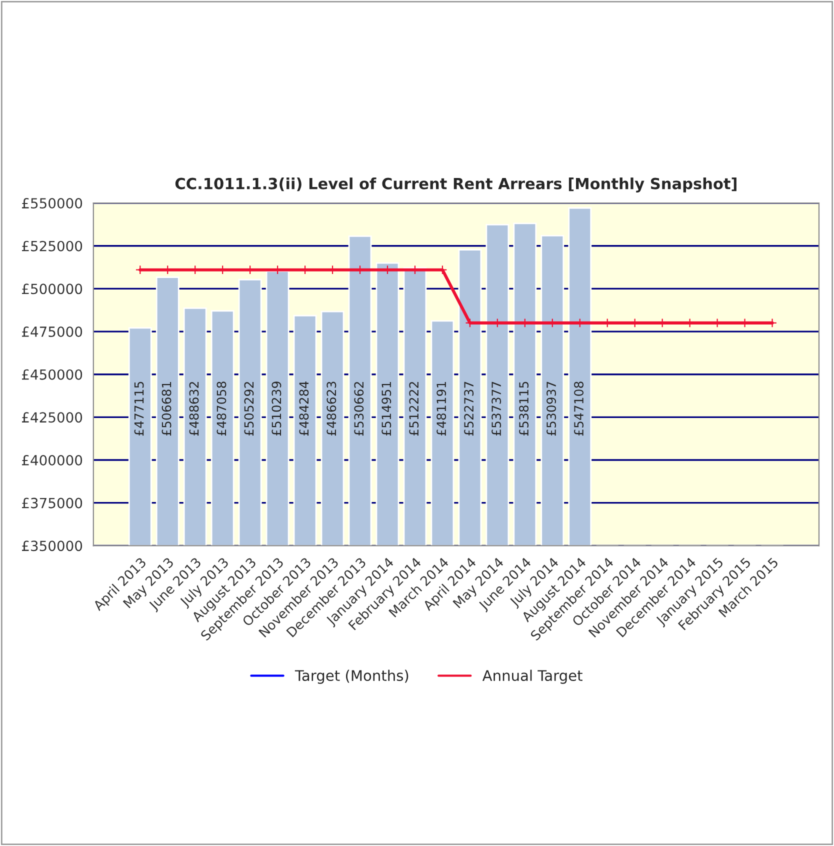 This screenshot has height=846, width=834. I want to click on data-label: £530662, so click(359, 409).